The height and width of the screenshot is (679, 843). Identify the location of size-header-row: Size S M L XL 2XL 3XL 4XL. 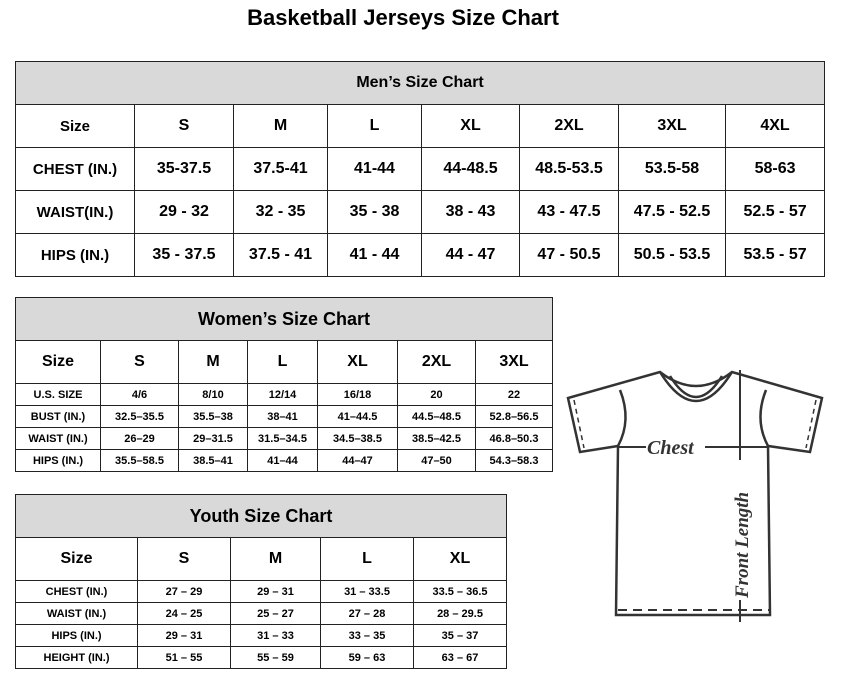
(420, 126).